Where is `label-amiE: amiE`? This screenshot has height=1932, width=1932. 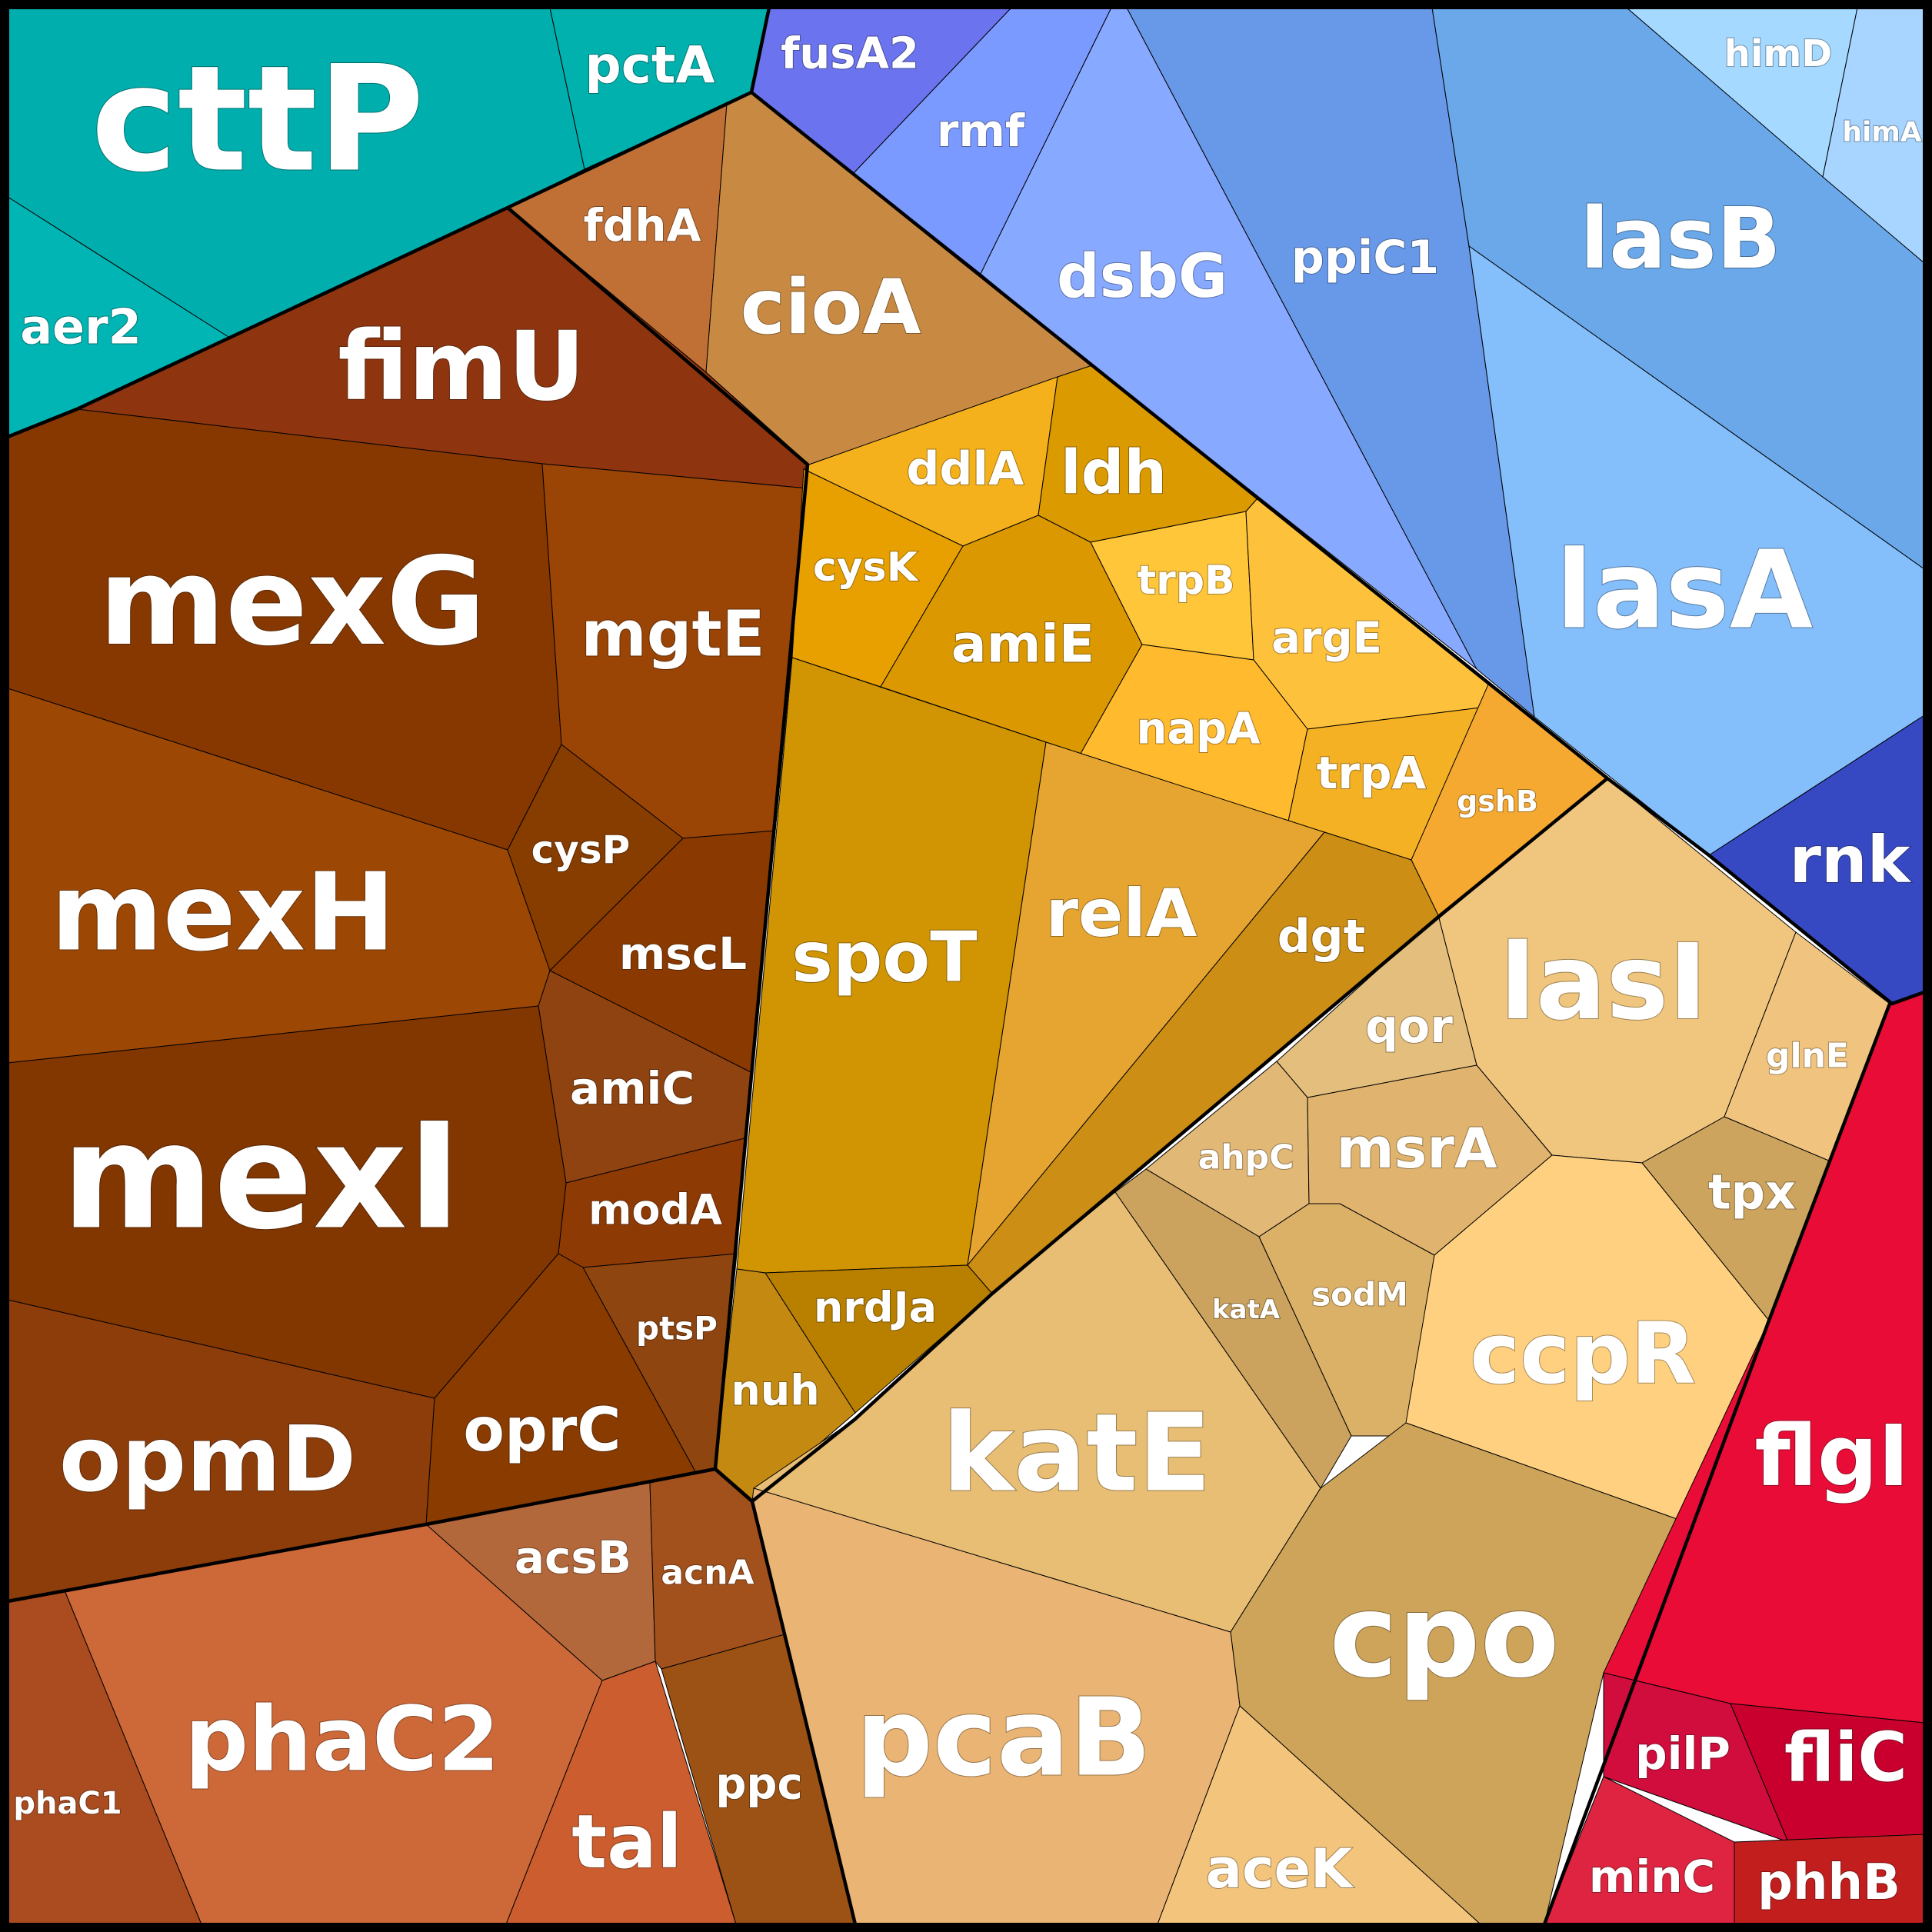 label-amiE: amiE is located at coordinates (1023, 645).